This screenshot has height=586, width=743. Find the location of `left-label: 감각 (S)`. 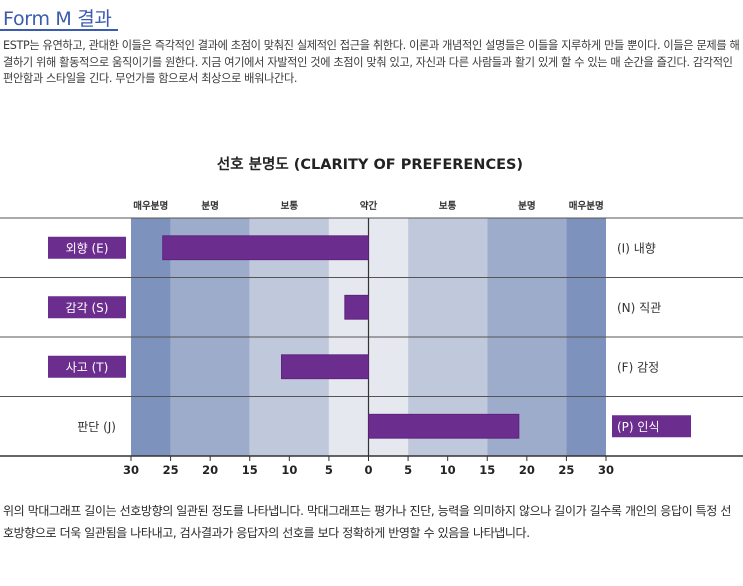

left-label: 감각 (S) is located at coordinates (87, 308).